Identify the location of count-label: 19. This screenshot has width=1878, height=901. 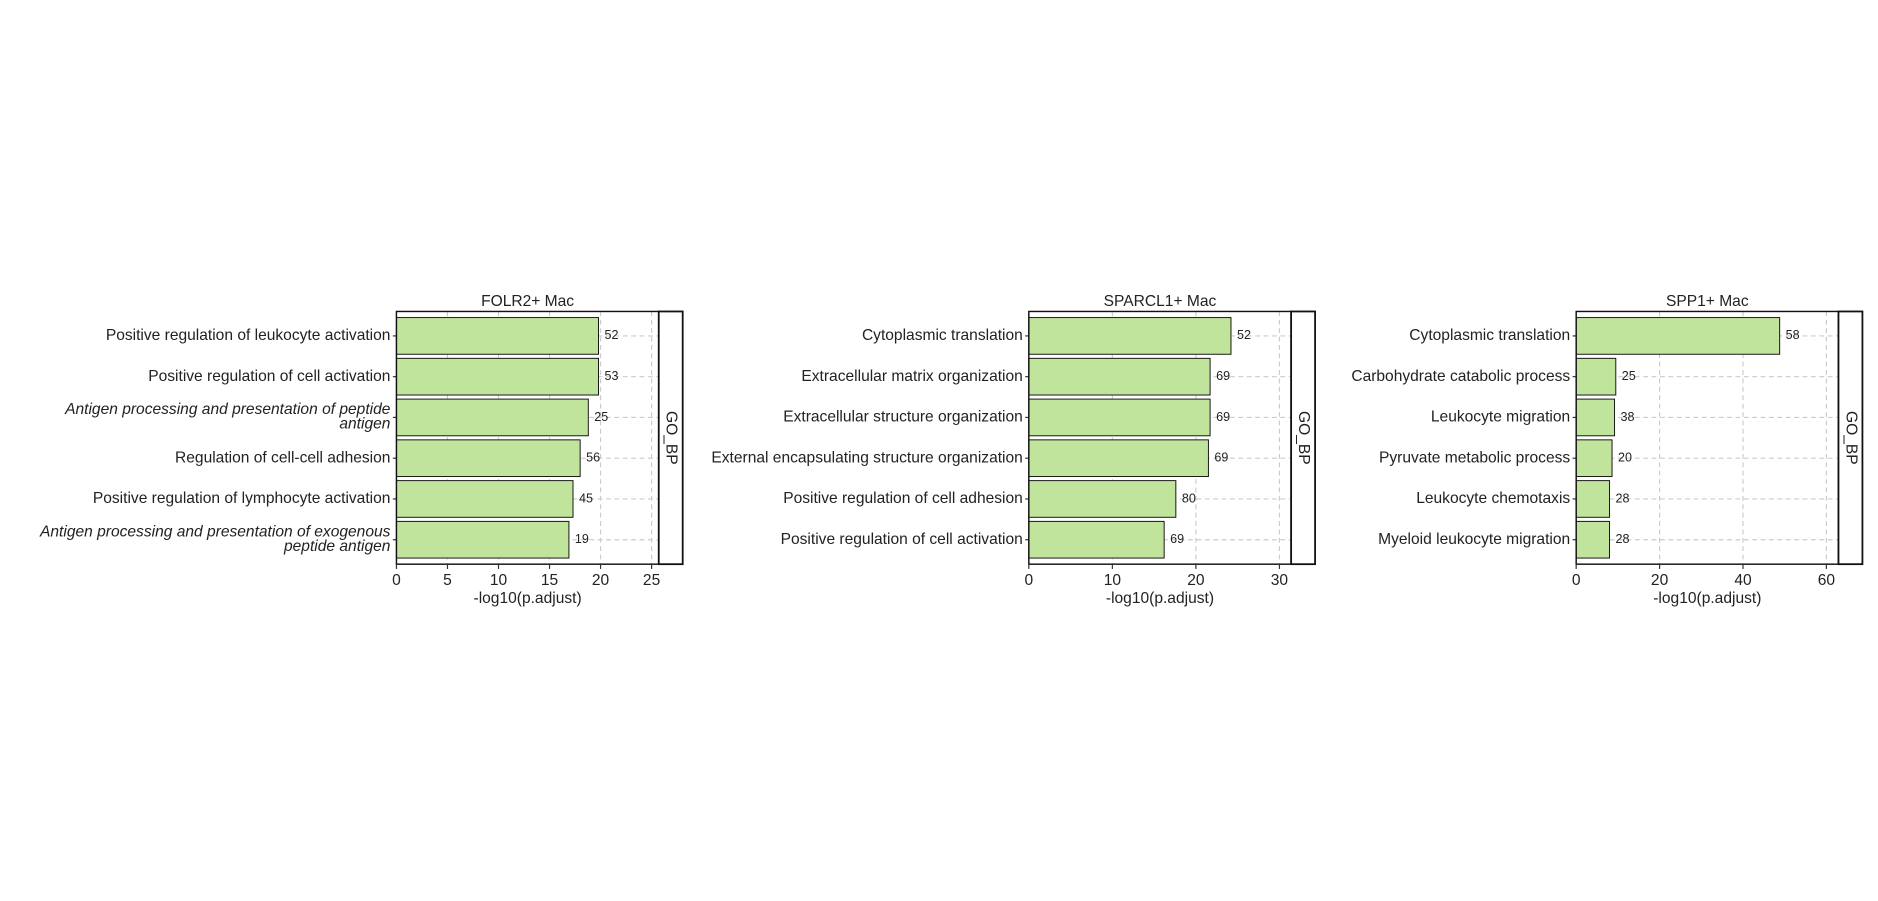
(582, 539).